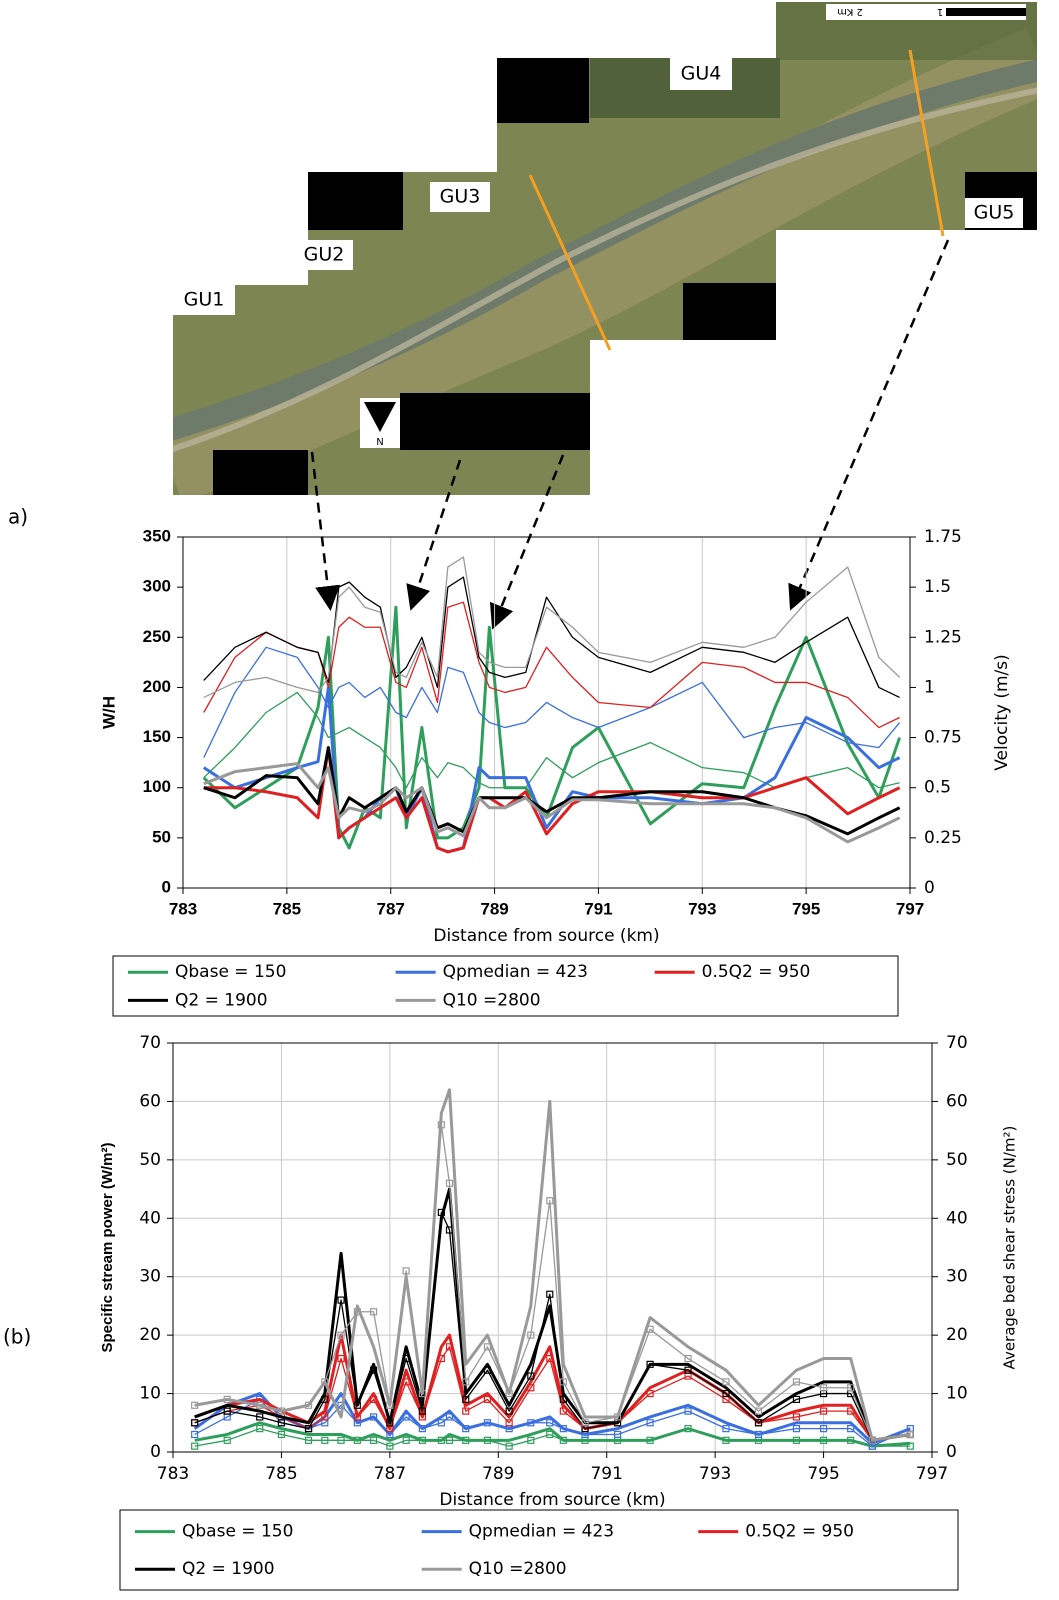 Image resolution: width=1059 pixels, height=1600 pixels. I want to click on unit-label: GU4, so click(701, 74).